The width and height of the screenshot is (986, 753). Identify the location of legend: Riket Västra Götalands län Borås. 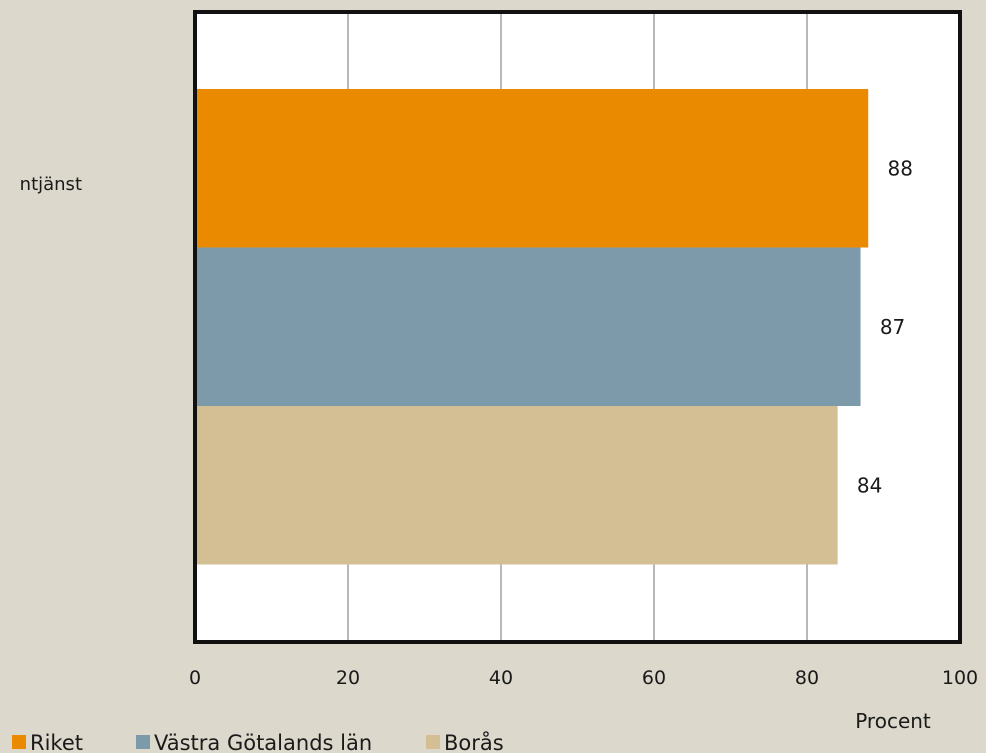
(258, 741).